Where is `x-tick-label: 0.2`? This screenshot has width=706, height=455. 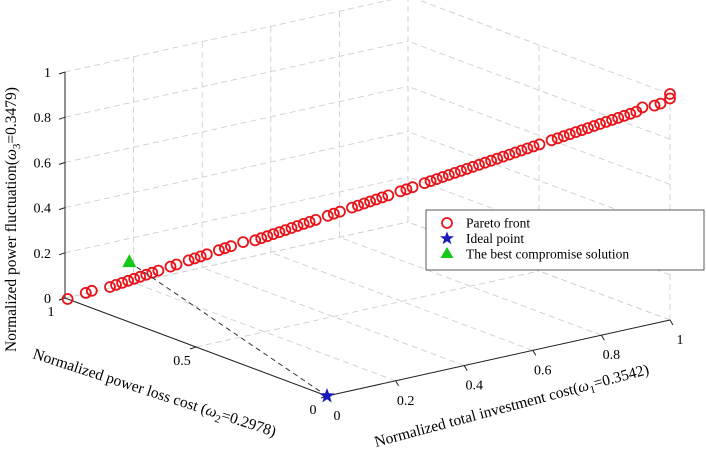
x-tick-label: 0.2 is located at coordinates (406, 401).